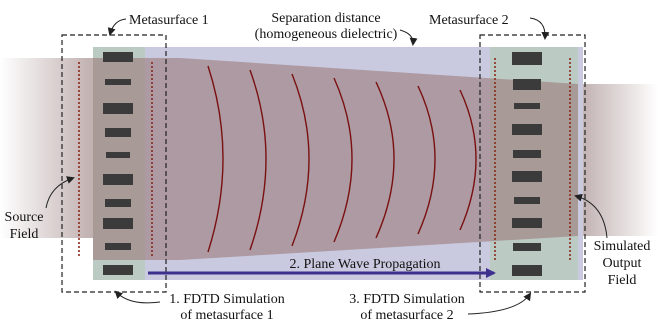 The height and width of the screenshot is (326, 658). I want to click on metasurface-1-pillars, so click(118, 163).